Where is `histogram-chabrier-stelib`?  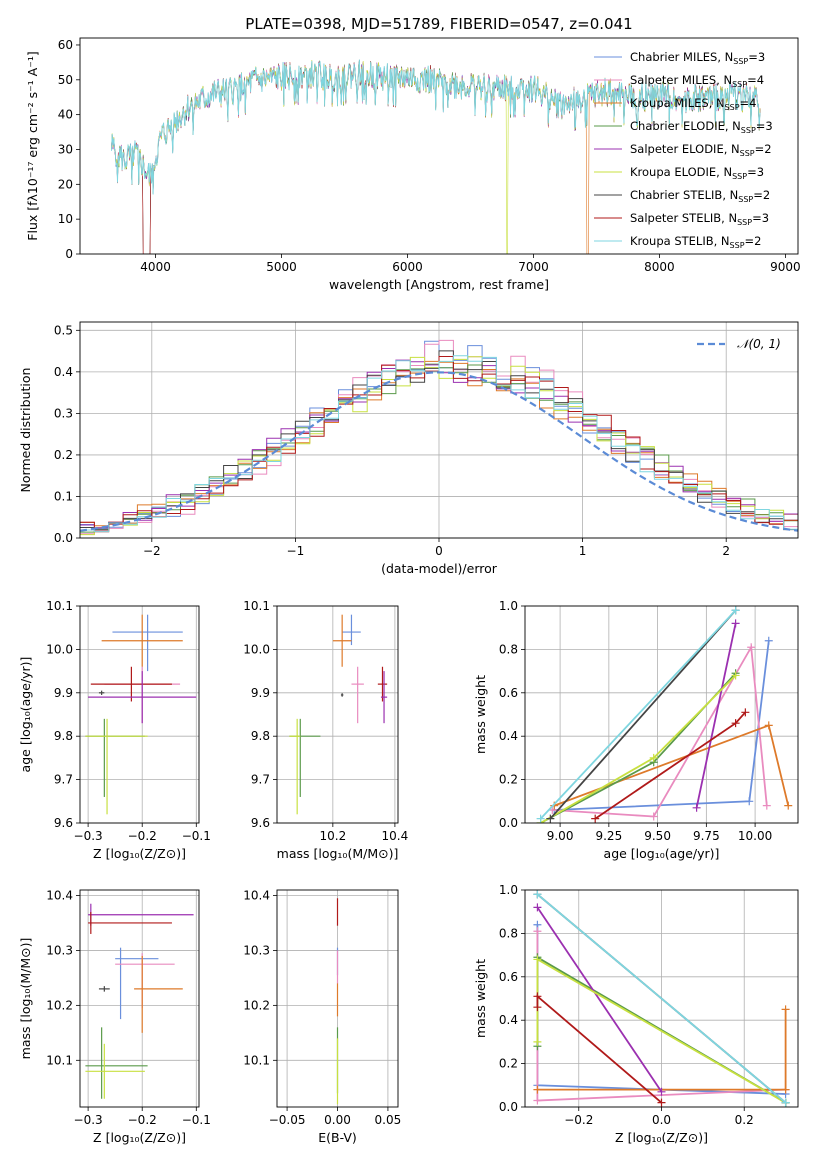
histogram-chabrier-stelib is located at coordinates (439, 440).